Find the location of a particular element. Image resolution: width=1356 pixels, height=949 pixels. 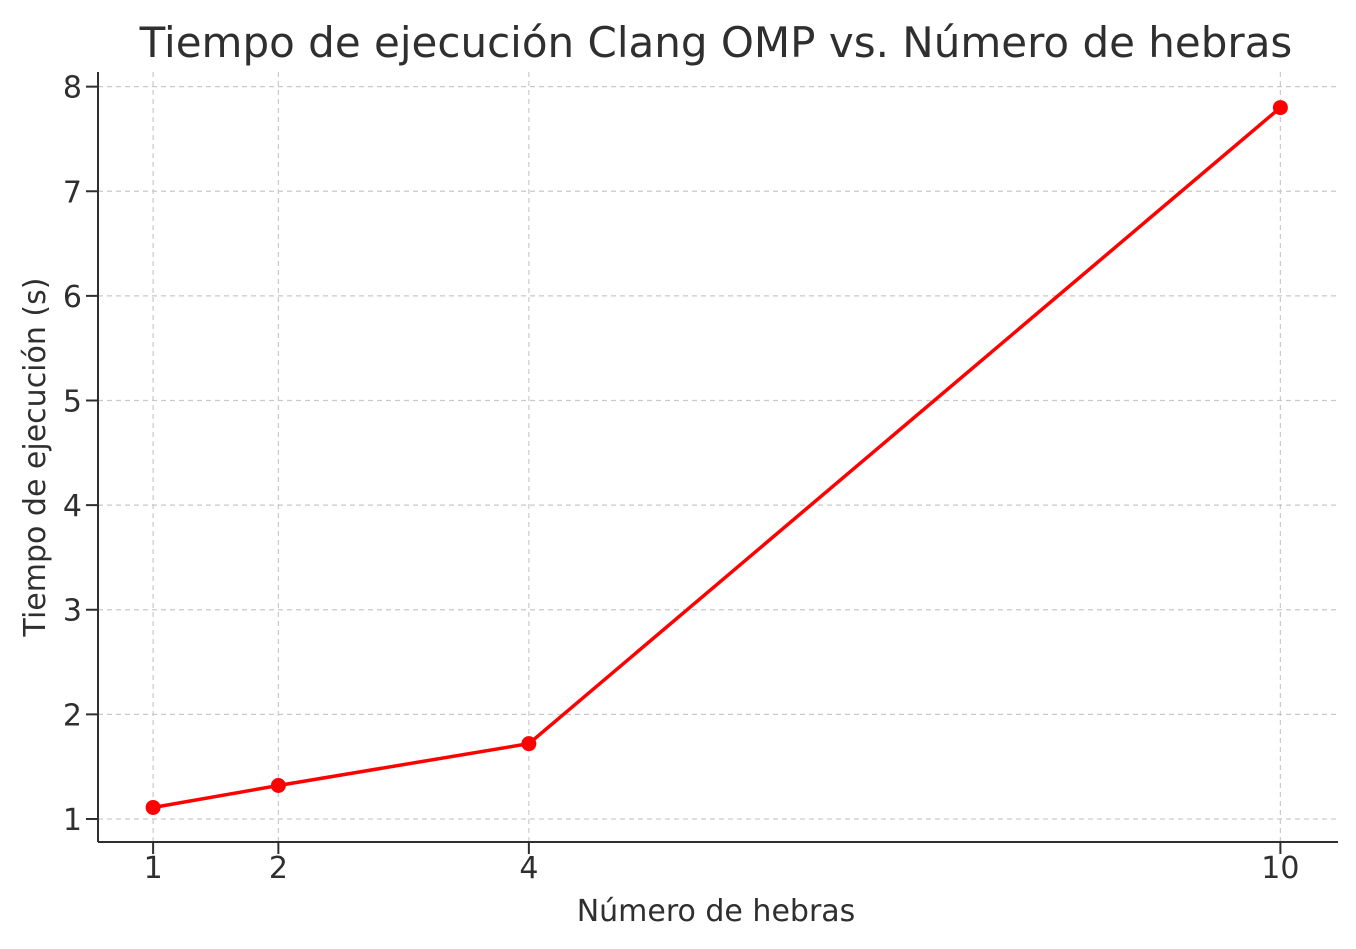

x-tick-label: 2 is located at coordinates (278, 868).